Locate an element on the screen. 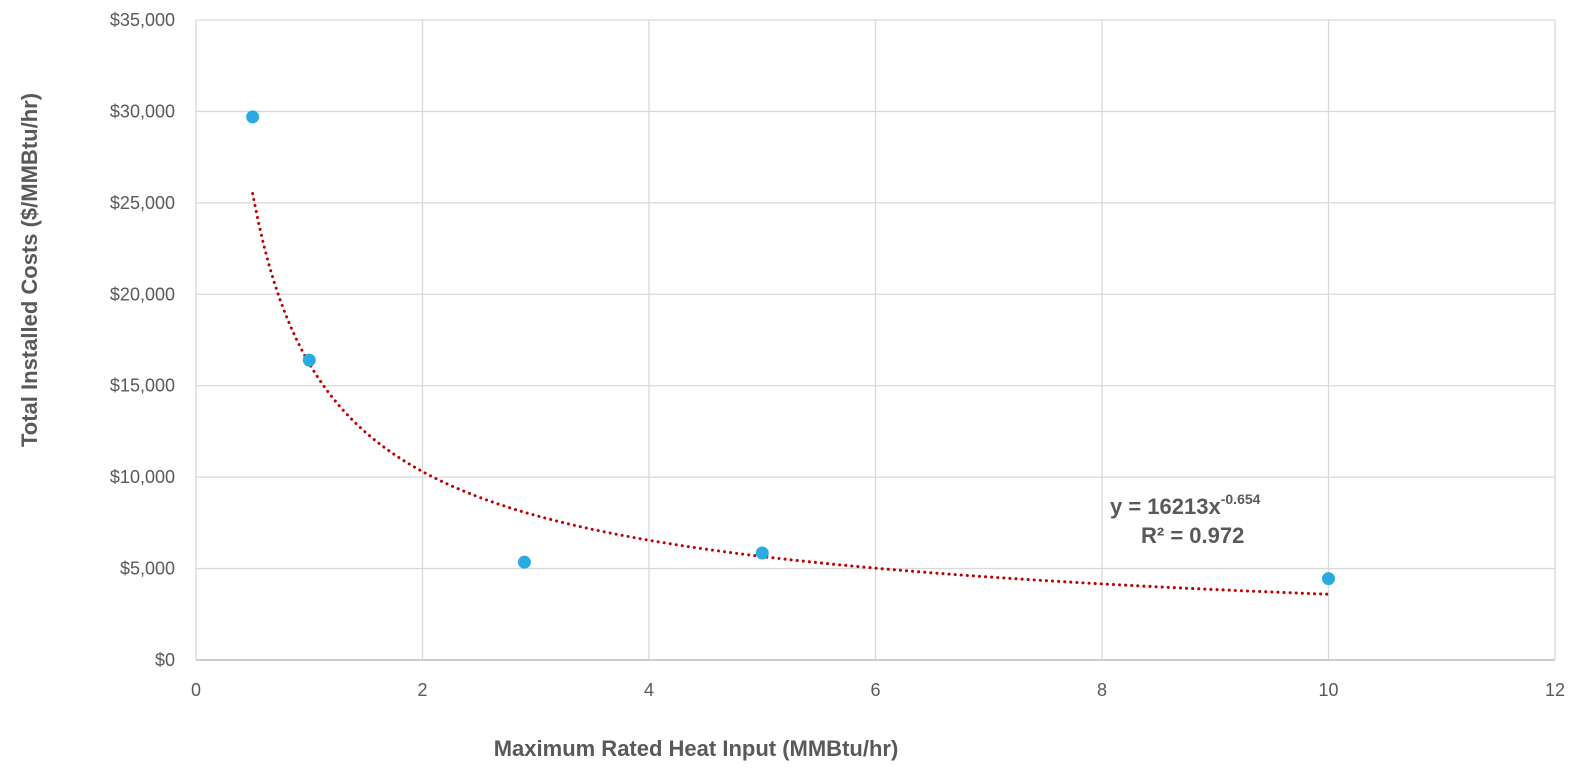 The image size is (1595, 775). x-tick-label-0: 0 is located at coordinates (196, 690).